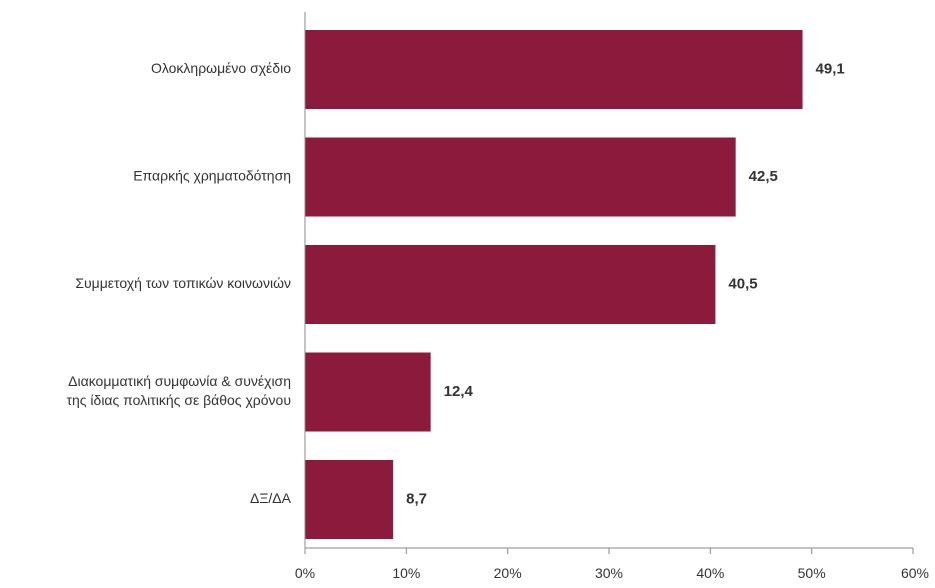  I want to click on category-label-0: Ολοκληρωμένο σχέδιο, so click(221, 68).